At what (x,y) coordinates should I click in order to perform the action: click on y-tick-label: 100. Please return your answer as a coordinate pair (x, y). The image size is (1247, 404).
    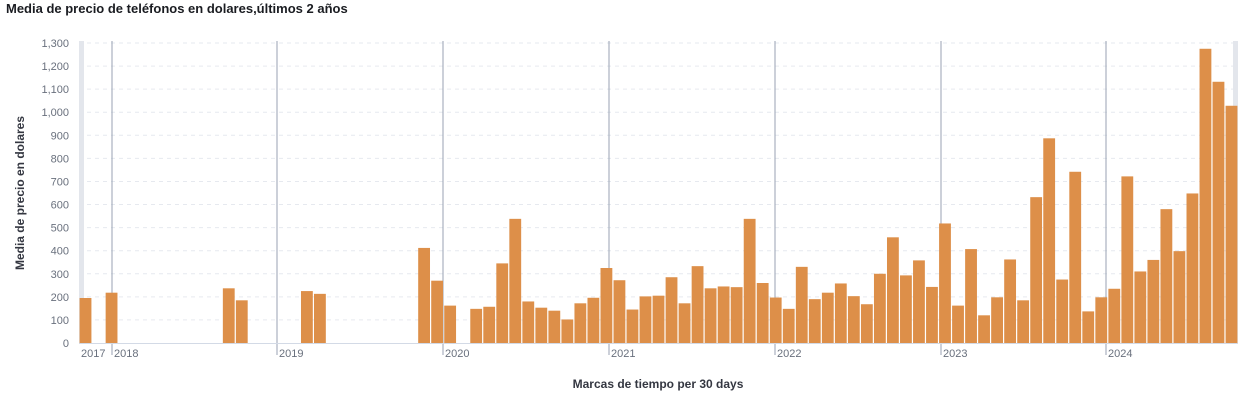
    Looking at the image, I should click on (60, 321).